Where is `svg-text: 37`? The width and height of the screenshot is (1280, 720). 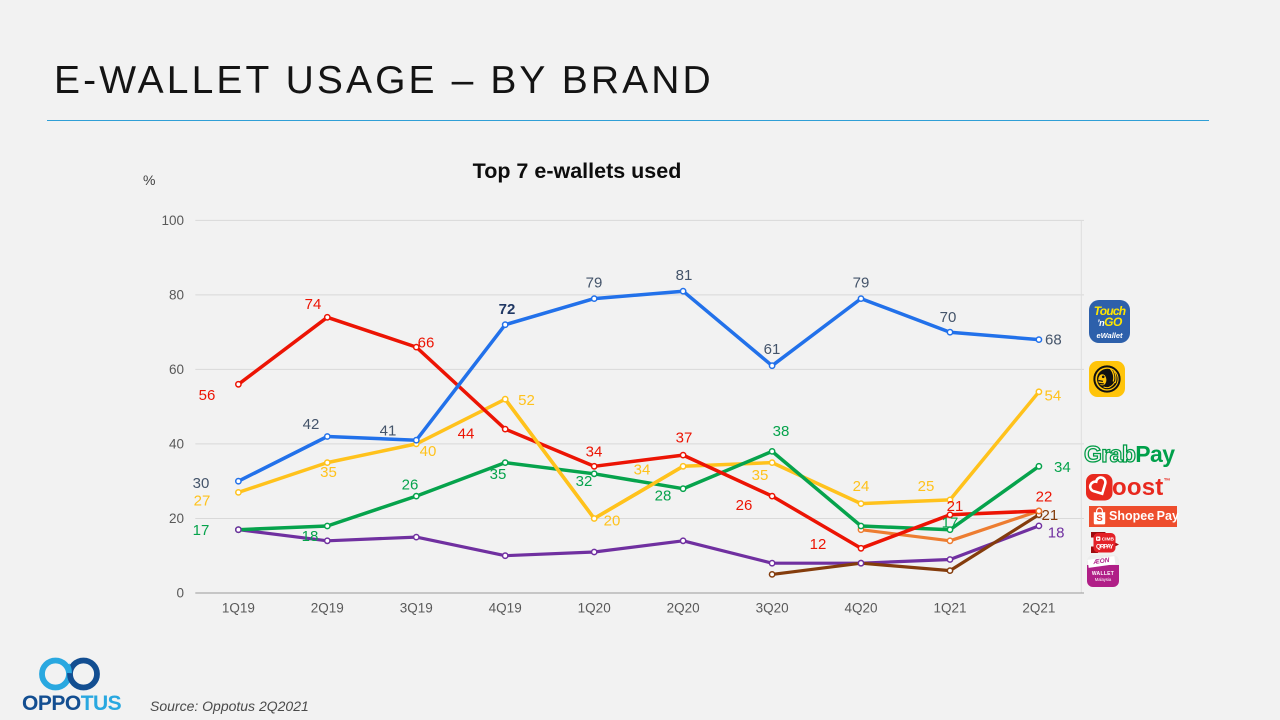 svg-text: 37 is located at coordinates (684, 438).